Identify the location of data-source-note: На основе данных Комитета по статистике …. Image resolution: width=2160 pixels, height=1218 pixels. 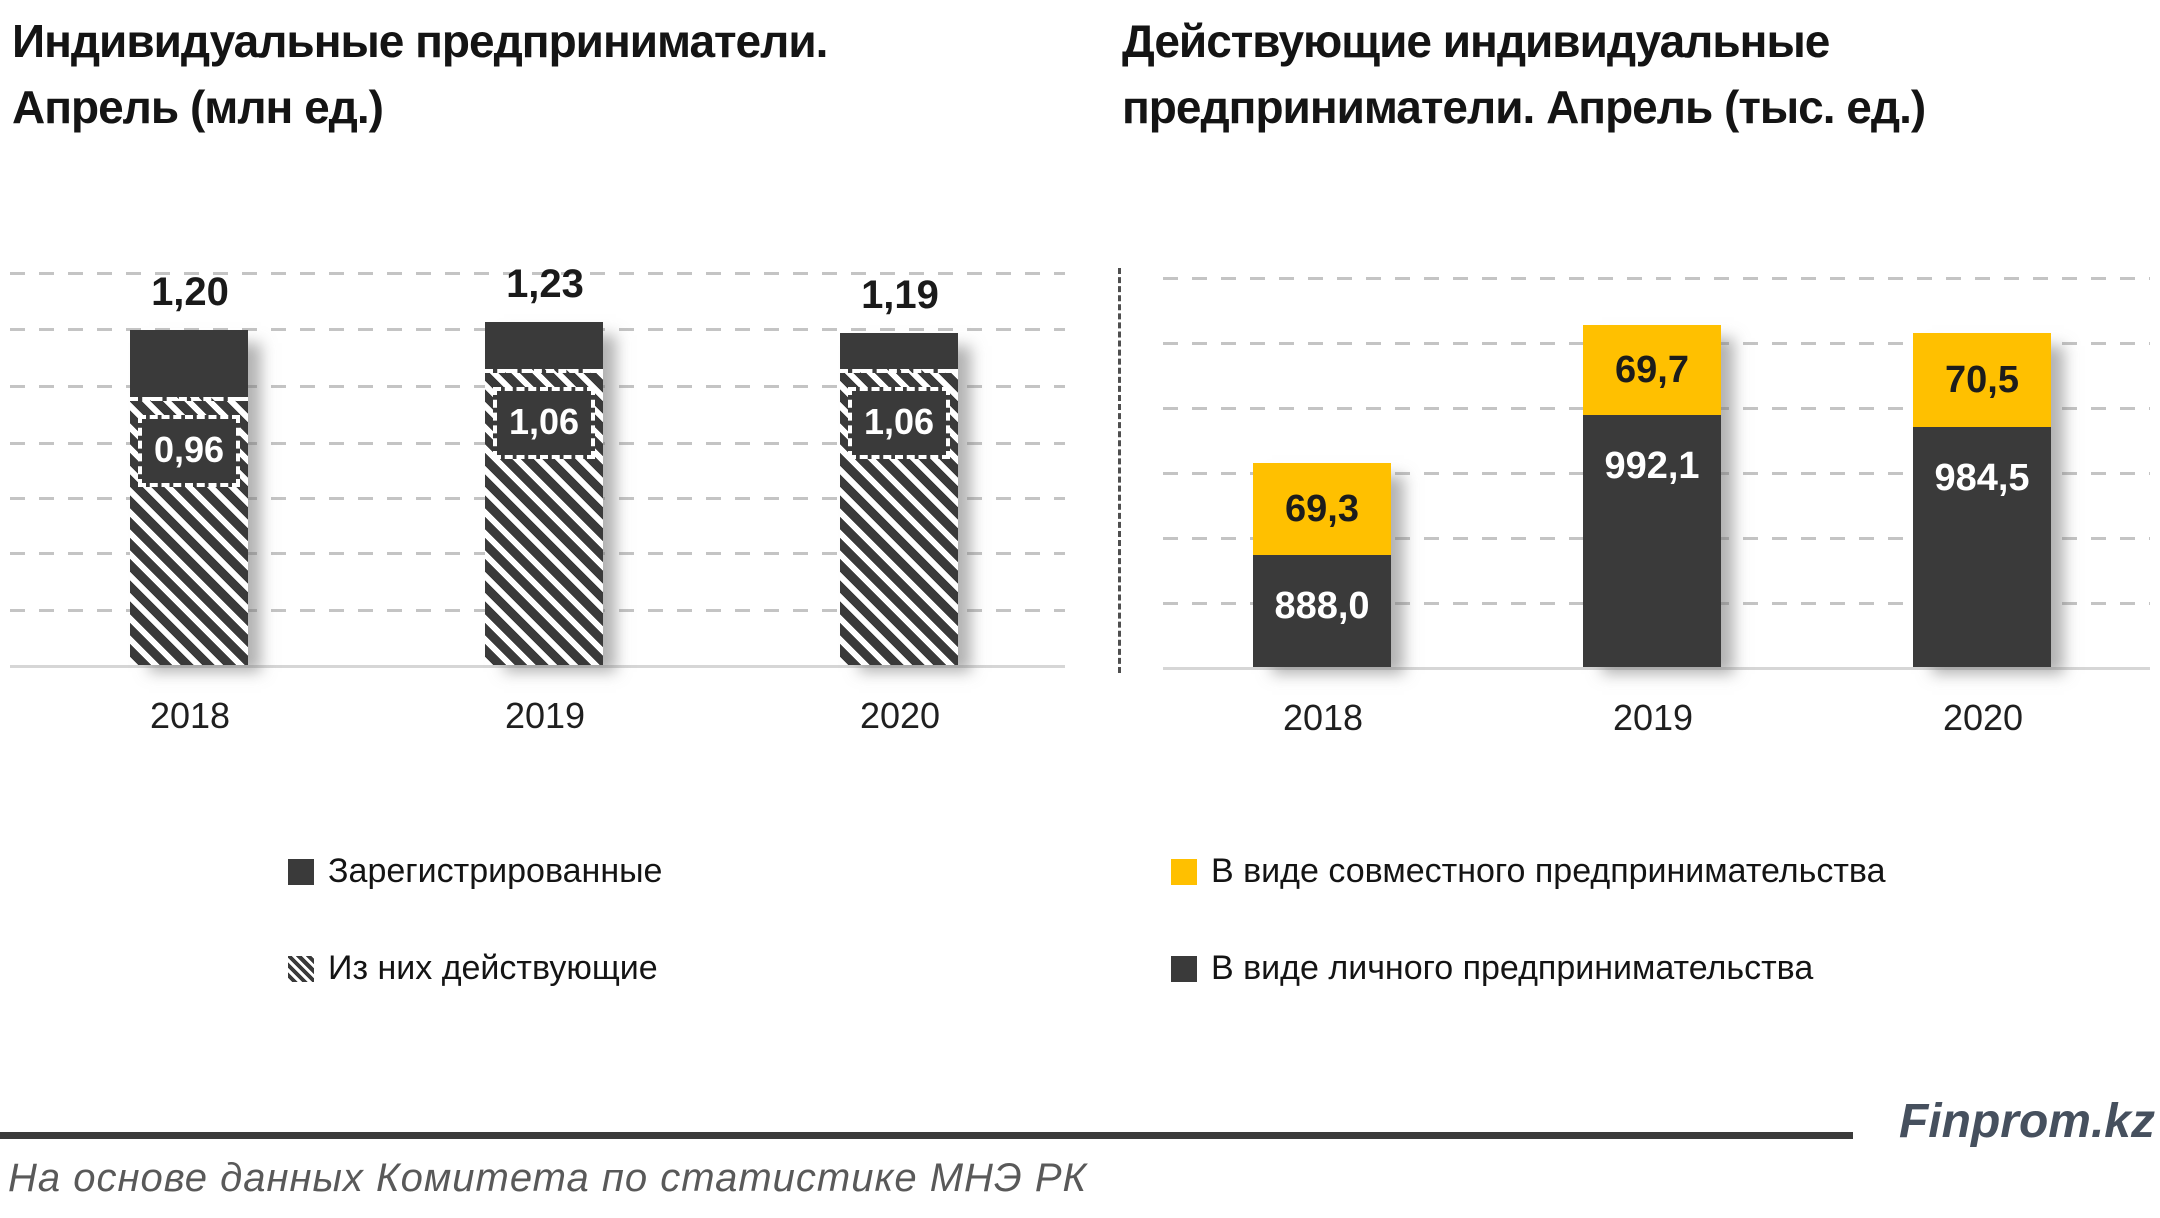
(548, 1178).